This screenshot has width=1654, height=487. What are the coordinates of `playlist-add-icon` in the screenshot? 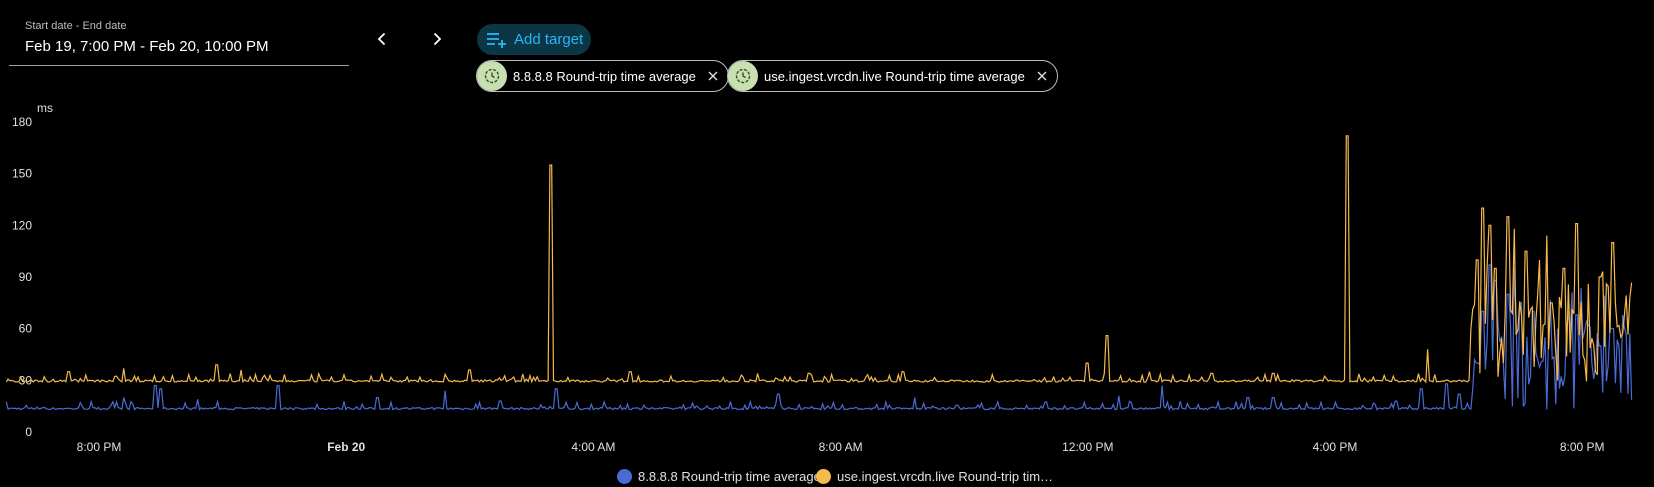 It's located at (496, 40).